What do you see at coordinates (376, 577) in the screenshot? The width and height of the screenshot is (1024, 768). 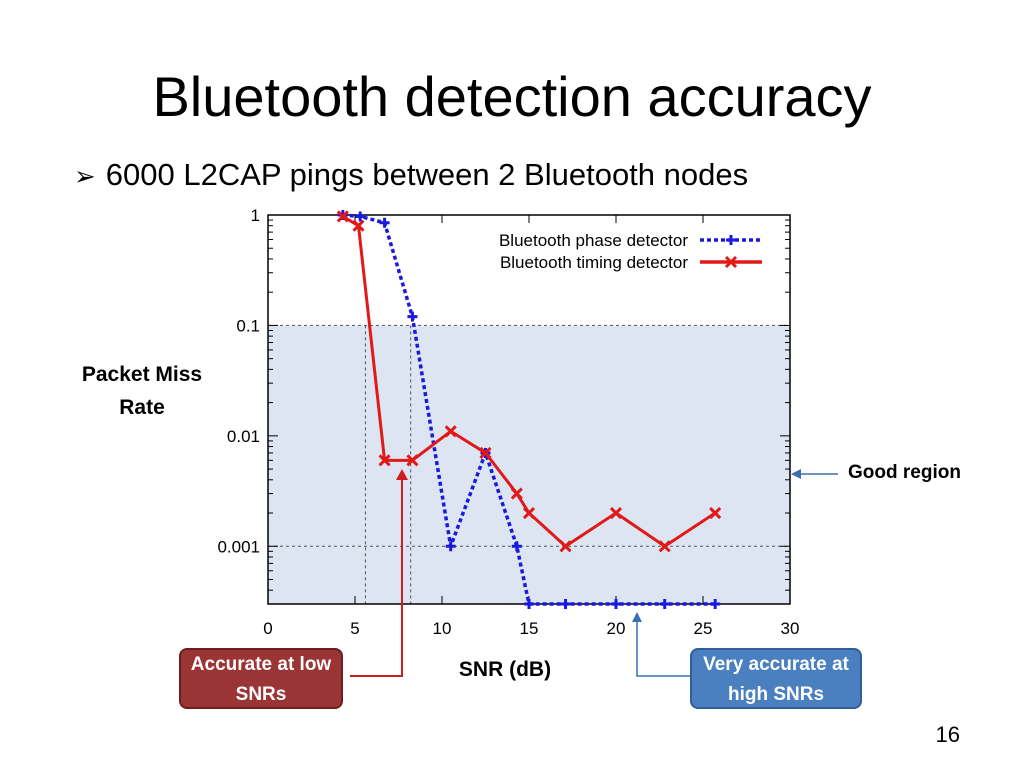 I see `low-snr-connector` at bounding box center [376, 577].